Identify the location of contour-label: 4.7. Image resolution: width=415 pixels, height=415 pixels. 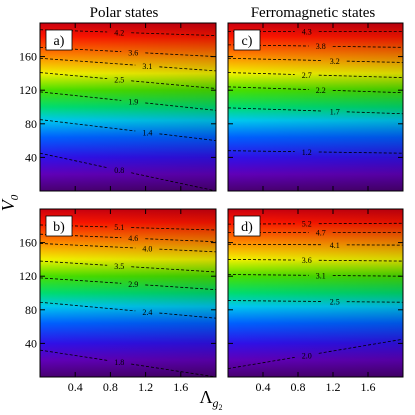
(321, 233).